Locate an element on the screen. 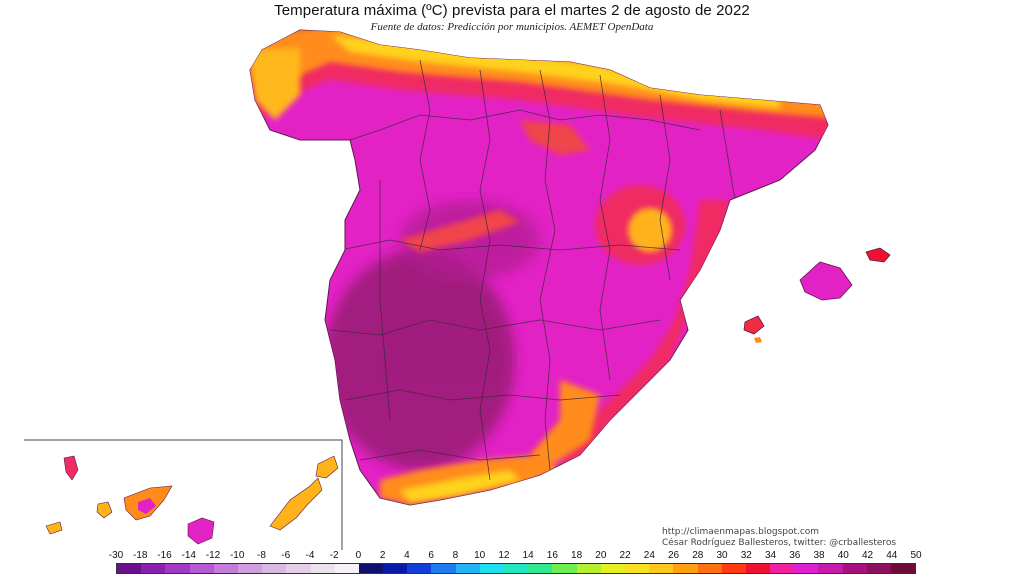 The height and width of the screenshot is (576, 1024). legend-tick-label: 32 is located at coordinates (746, 555).